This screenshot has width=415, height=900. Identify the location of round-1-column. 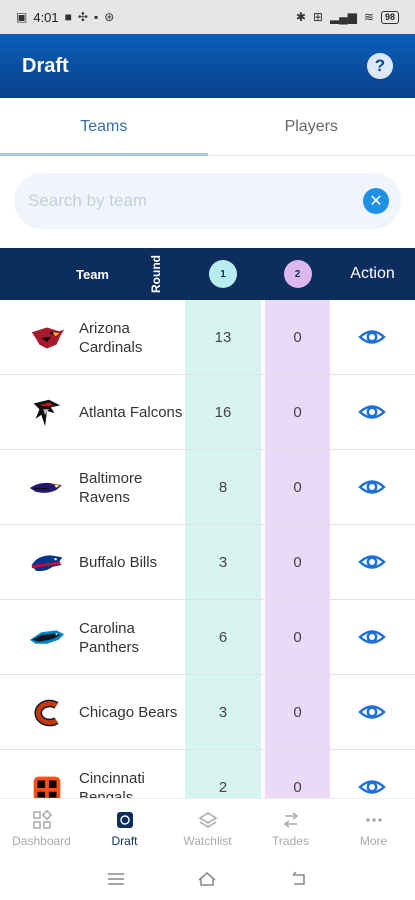
(223, 549).